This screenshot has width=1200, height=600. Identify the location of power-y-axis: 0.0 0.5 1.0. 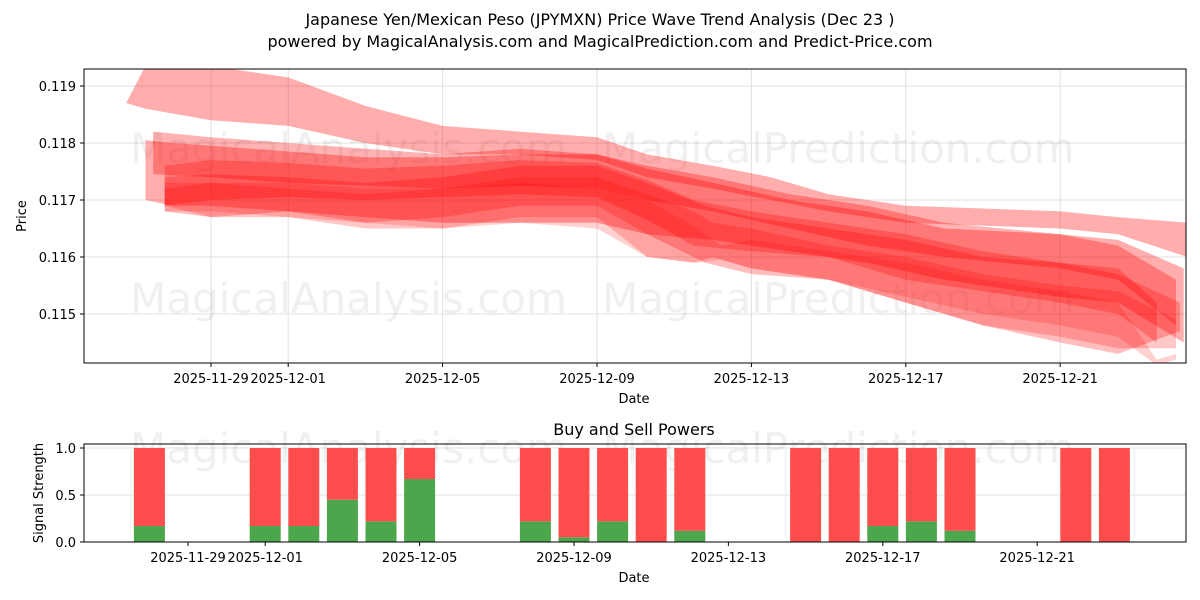
(69, 496).